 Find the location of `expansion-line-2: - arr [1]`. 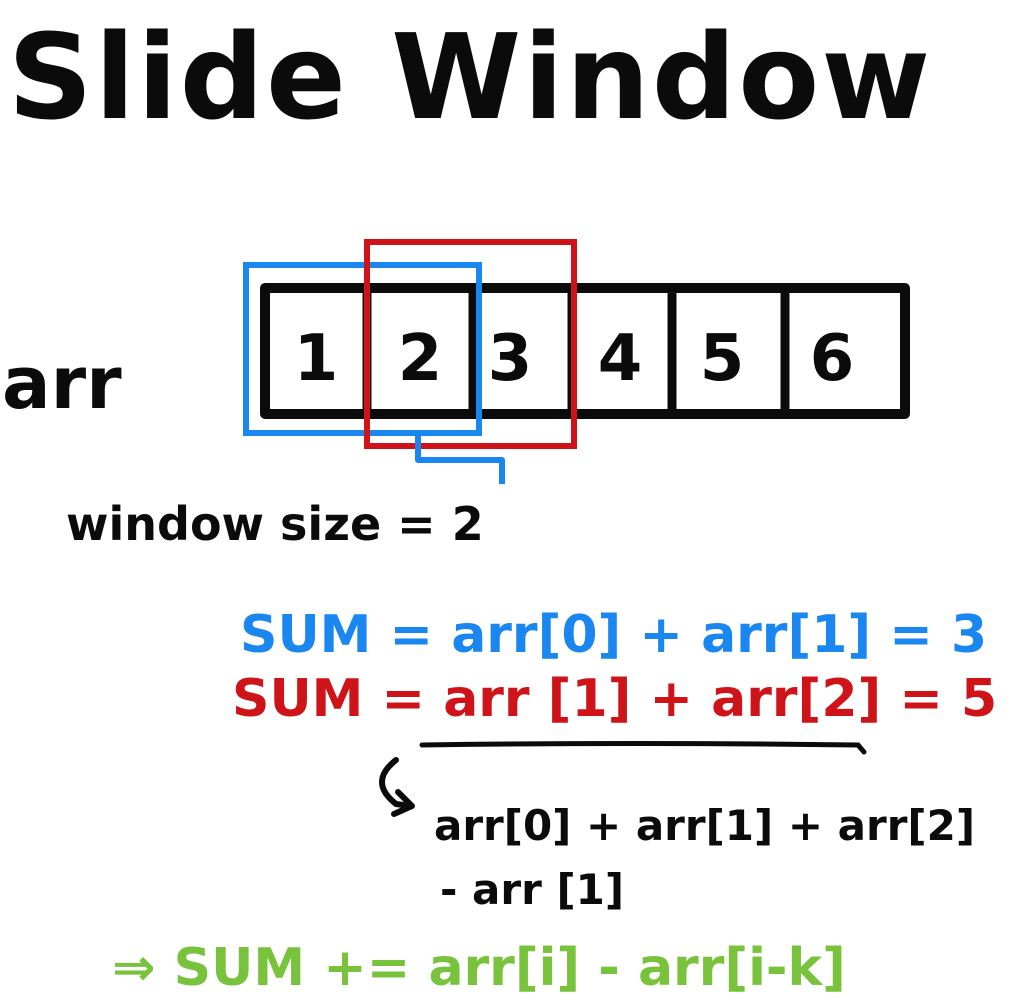

expansion-line-2: - arr [1] is located at coordinates (532, 889).